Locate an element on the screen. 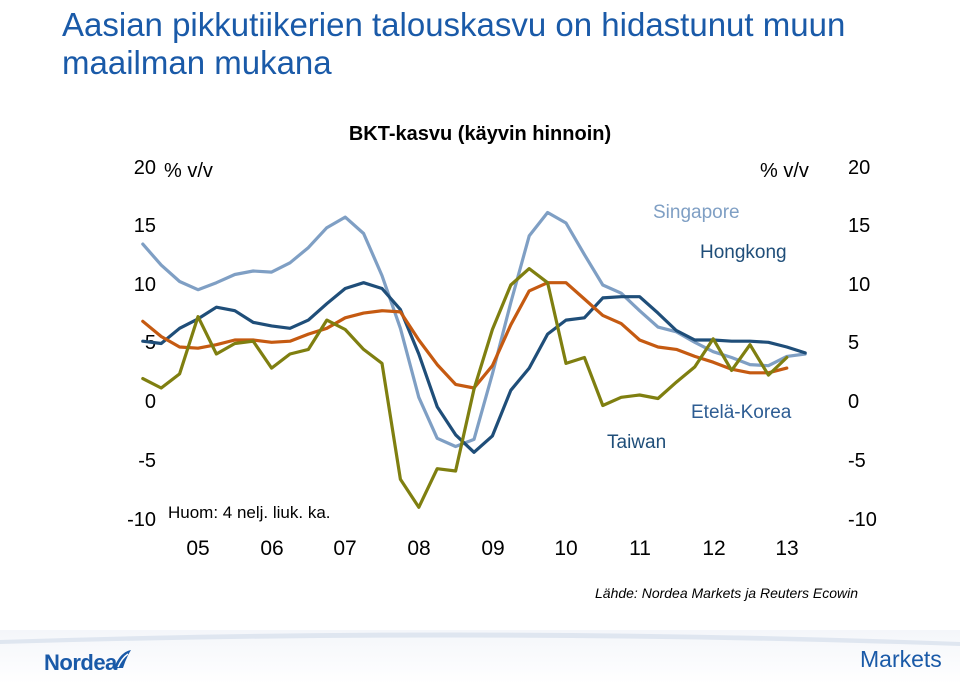 This screenshot has width=960, height=684. y-tick-left: 15 is located at coordinates (144, 226).